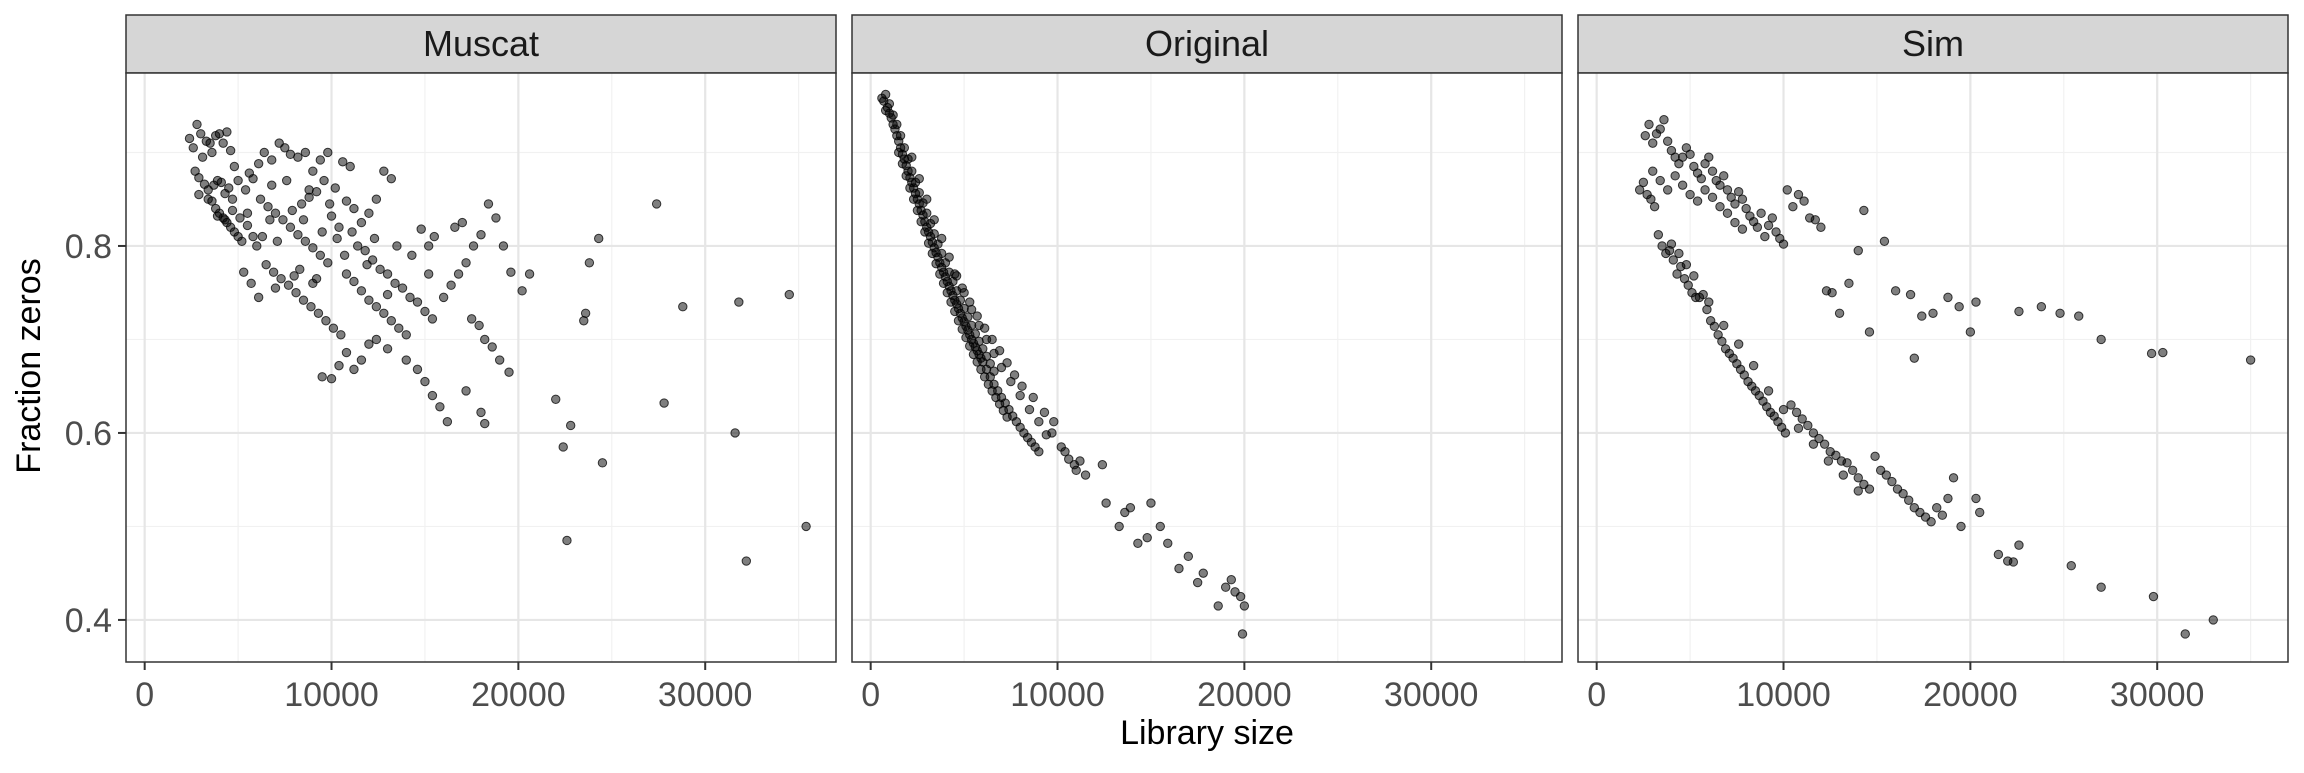 The image size is (2304, 773). What do you see at coordinates (481, 44) in the screenshot?
I see `facet-strip` at bounding box center [481, 44].